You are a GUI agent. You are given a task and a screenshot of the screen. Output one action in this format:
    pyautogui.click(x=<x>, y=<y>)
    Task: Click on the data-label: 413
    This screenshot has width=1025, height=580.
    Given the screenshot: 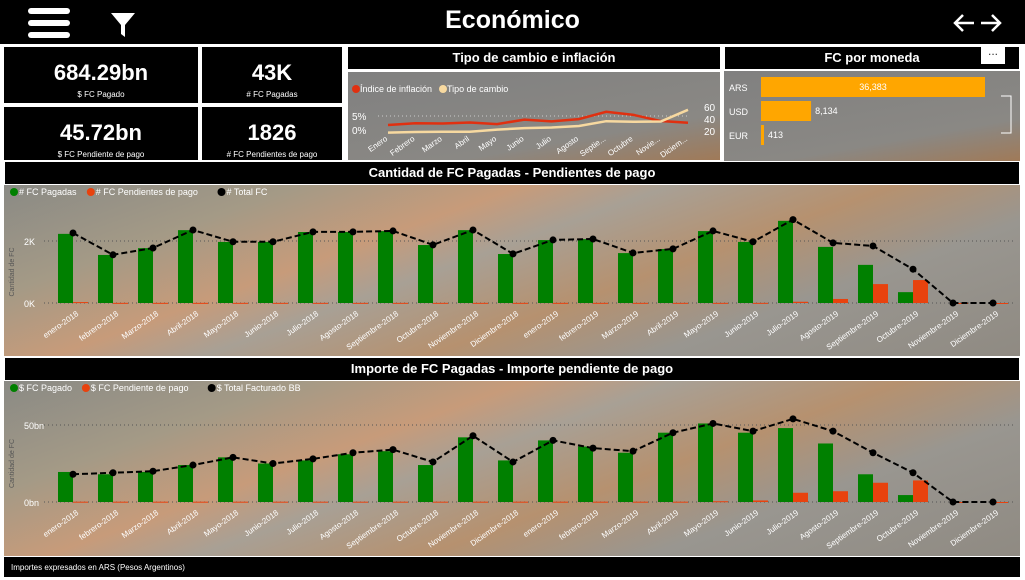 What is the action you would take?
    pyautogui.click(x=775, y=135)
    